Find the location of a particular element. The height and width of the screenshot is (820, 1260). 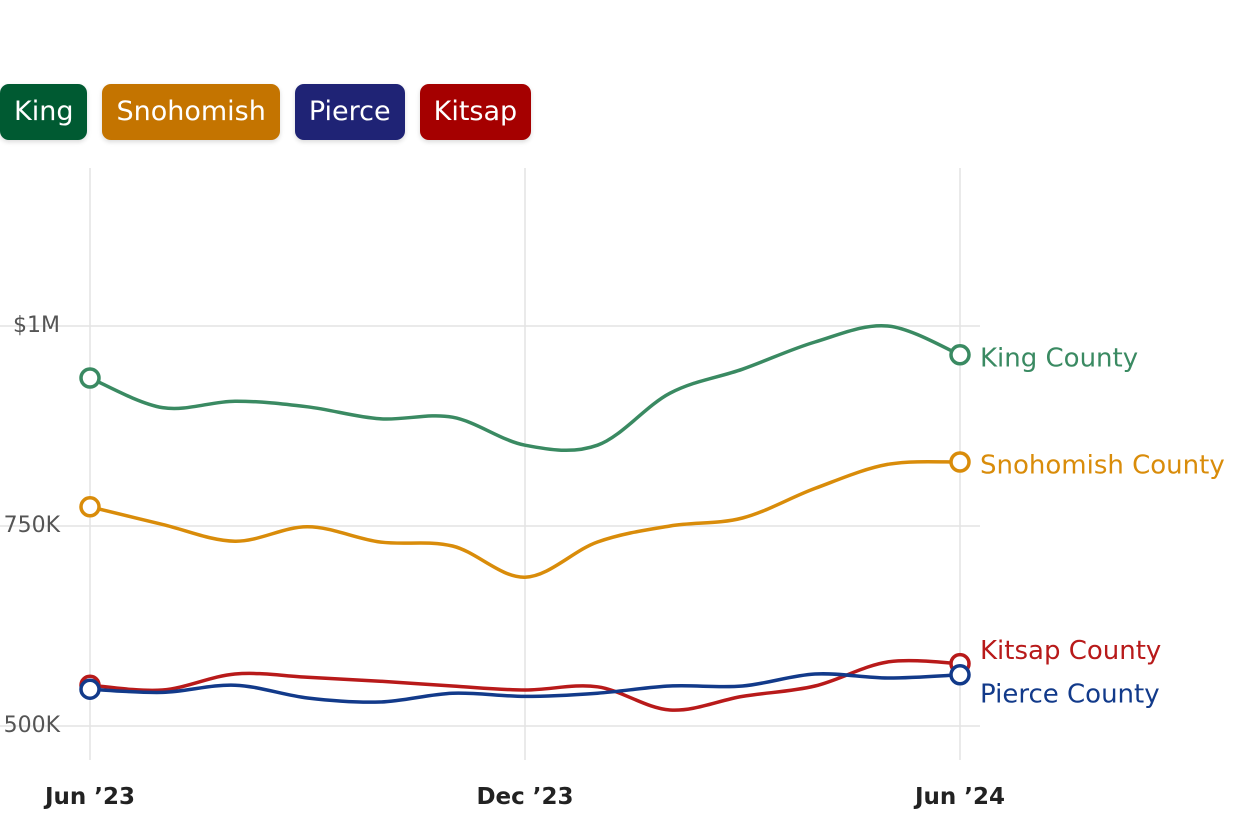

kitsap-county-label: Kitsap County is located at coordinates (1070, 651).